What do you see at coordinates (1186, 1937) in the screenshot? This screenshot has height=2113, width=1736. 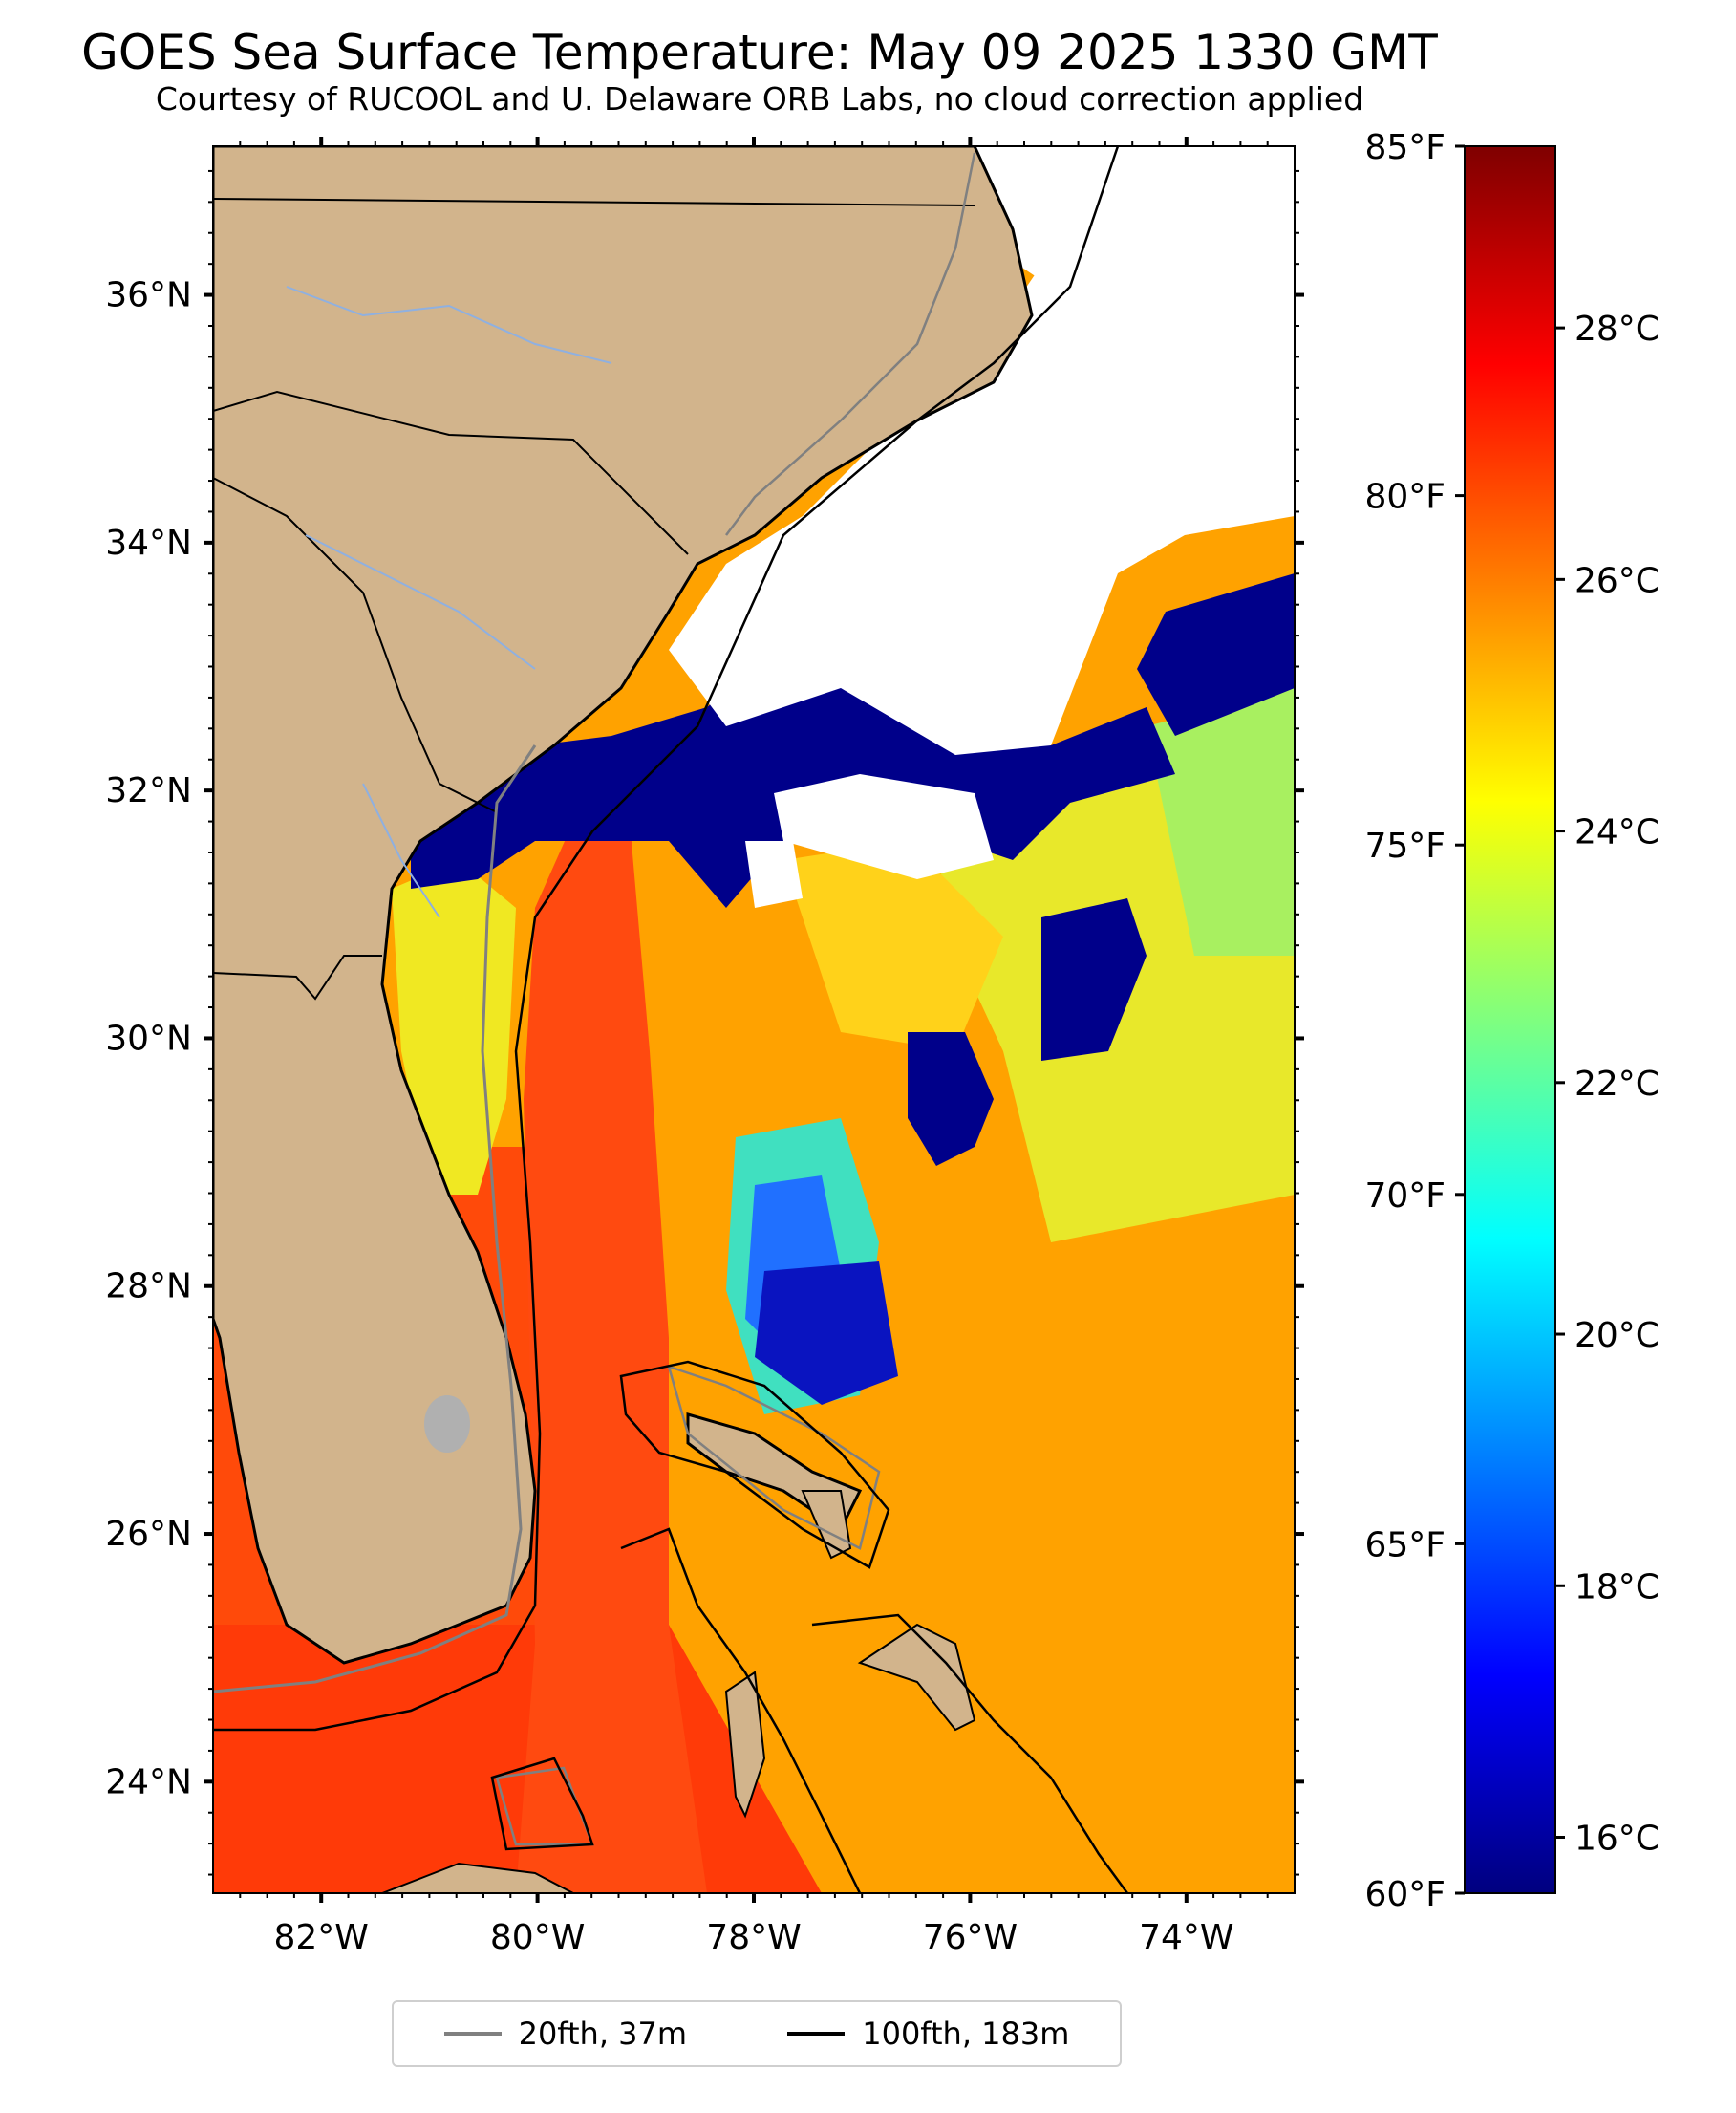 I see `lon-tick-label: 74°W` at bounding box center [1186, 1937].